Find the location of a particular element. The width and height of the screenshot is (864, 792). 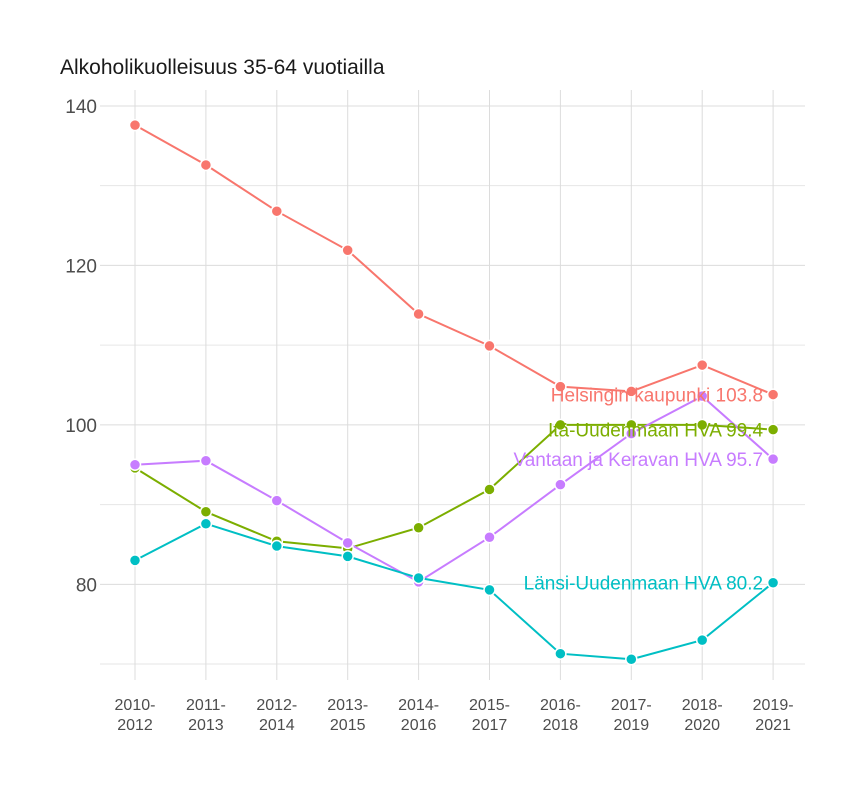

x-tick-label: 2014-2016 is located at coordinates (418, 715).